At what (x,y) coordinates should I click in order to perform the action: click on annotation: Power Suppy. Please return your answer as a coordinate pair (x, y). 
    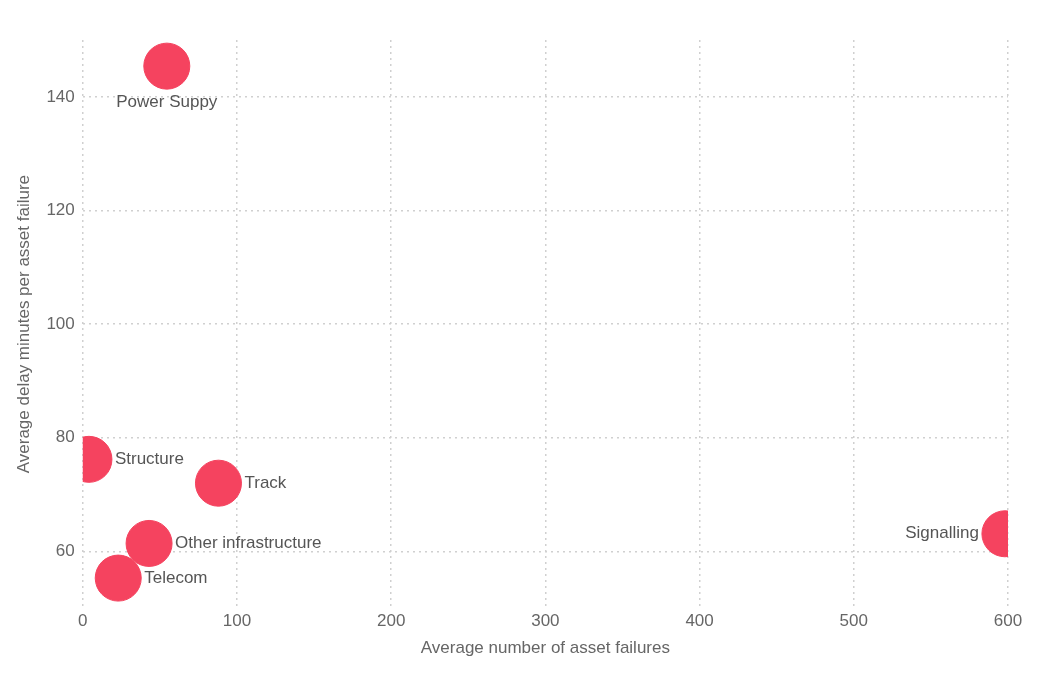
    Looking at the image, I should click on (167, 101).